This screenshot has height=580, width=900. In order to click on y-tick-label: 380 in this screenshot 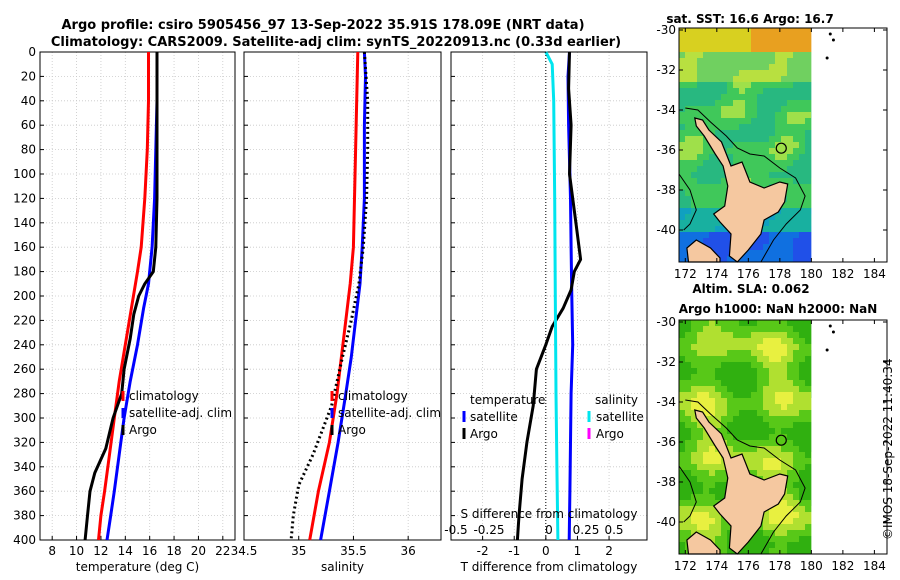, I will do `click(24, 516)`.